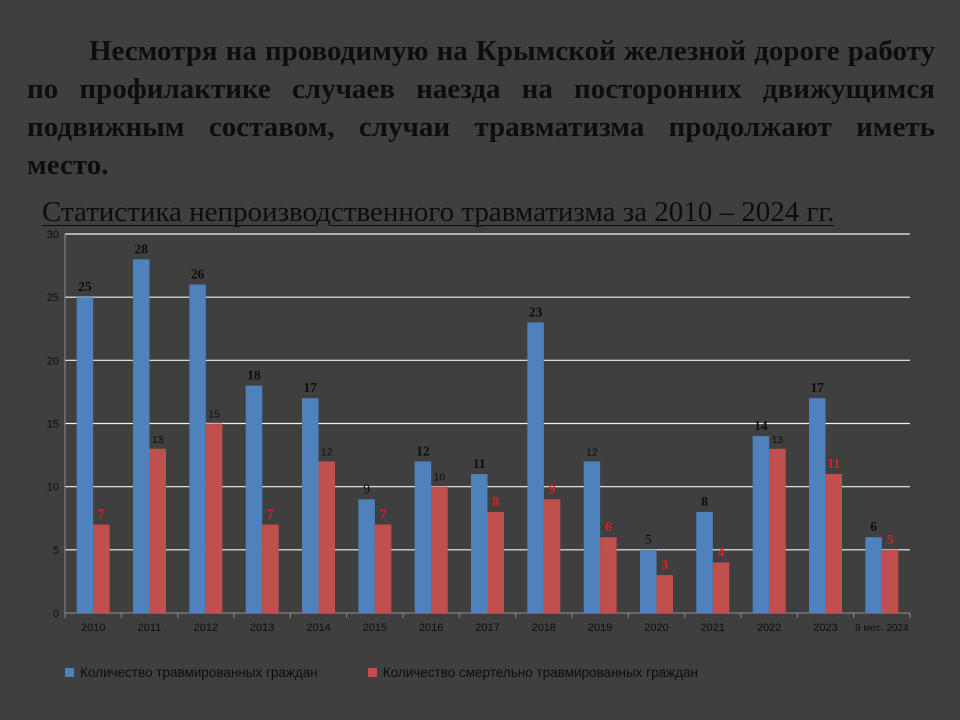 Image resolution: width=960 pixels, height=720 pixels. Describe the element at coordinates (479, 463) in the screenshot. I see `data-label-injured: 11` at that location.